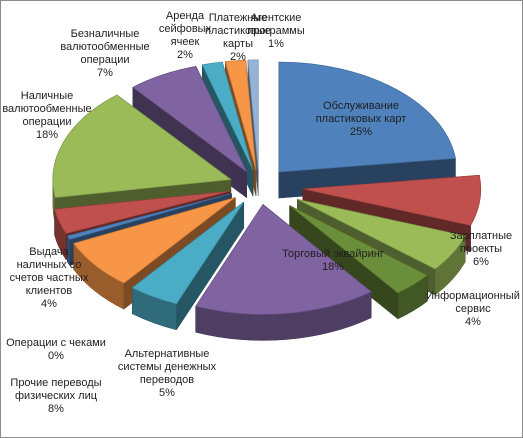 The height and width of the screenshot is (438, 523). I want to click on slice-label-line: Наличные, so click(47, 96).